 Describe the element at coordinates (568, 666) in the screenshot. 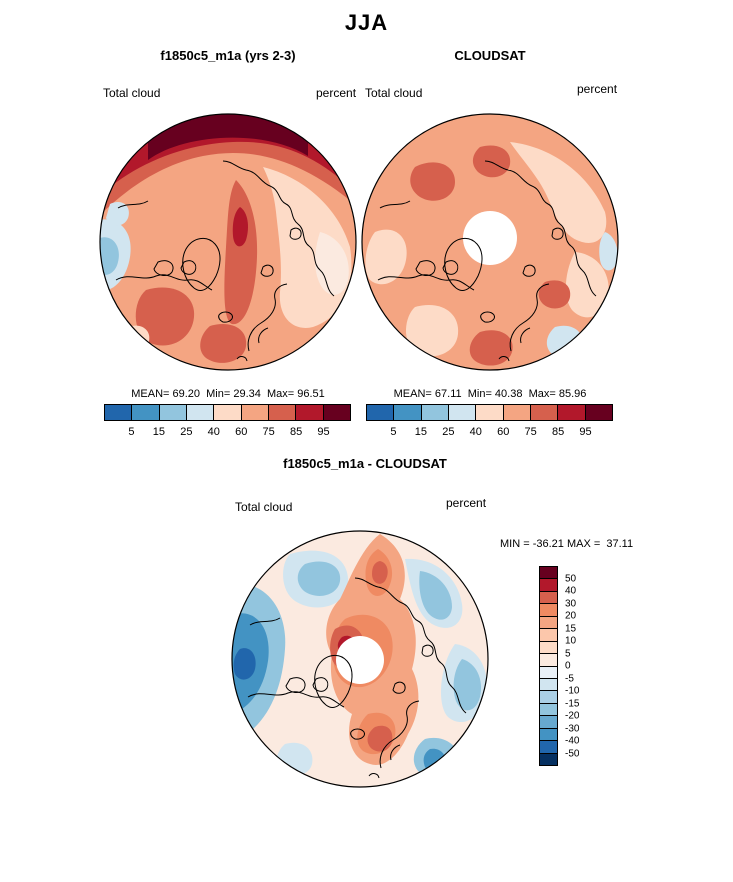

I see `colorbar-tick-label: 0` at that location.